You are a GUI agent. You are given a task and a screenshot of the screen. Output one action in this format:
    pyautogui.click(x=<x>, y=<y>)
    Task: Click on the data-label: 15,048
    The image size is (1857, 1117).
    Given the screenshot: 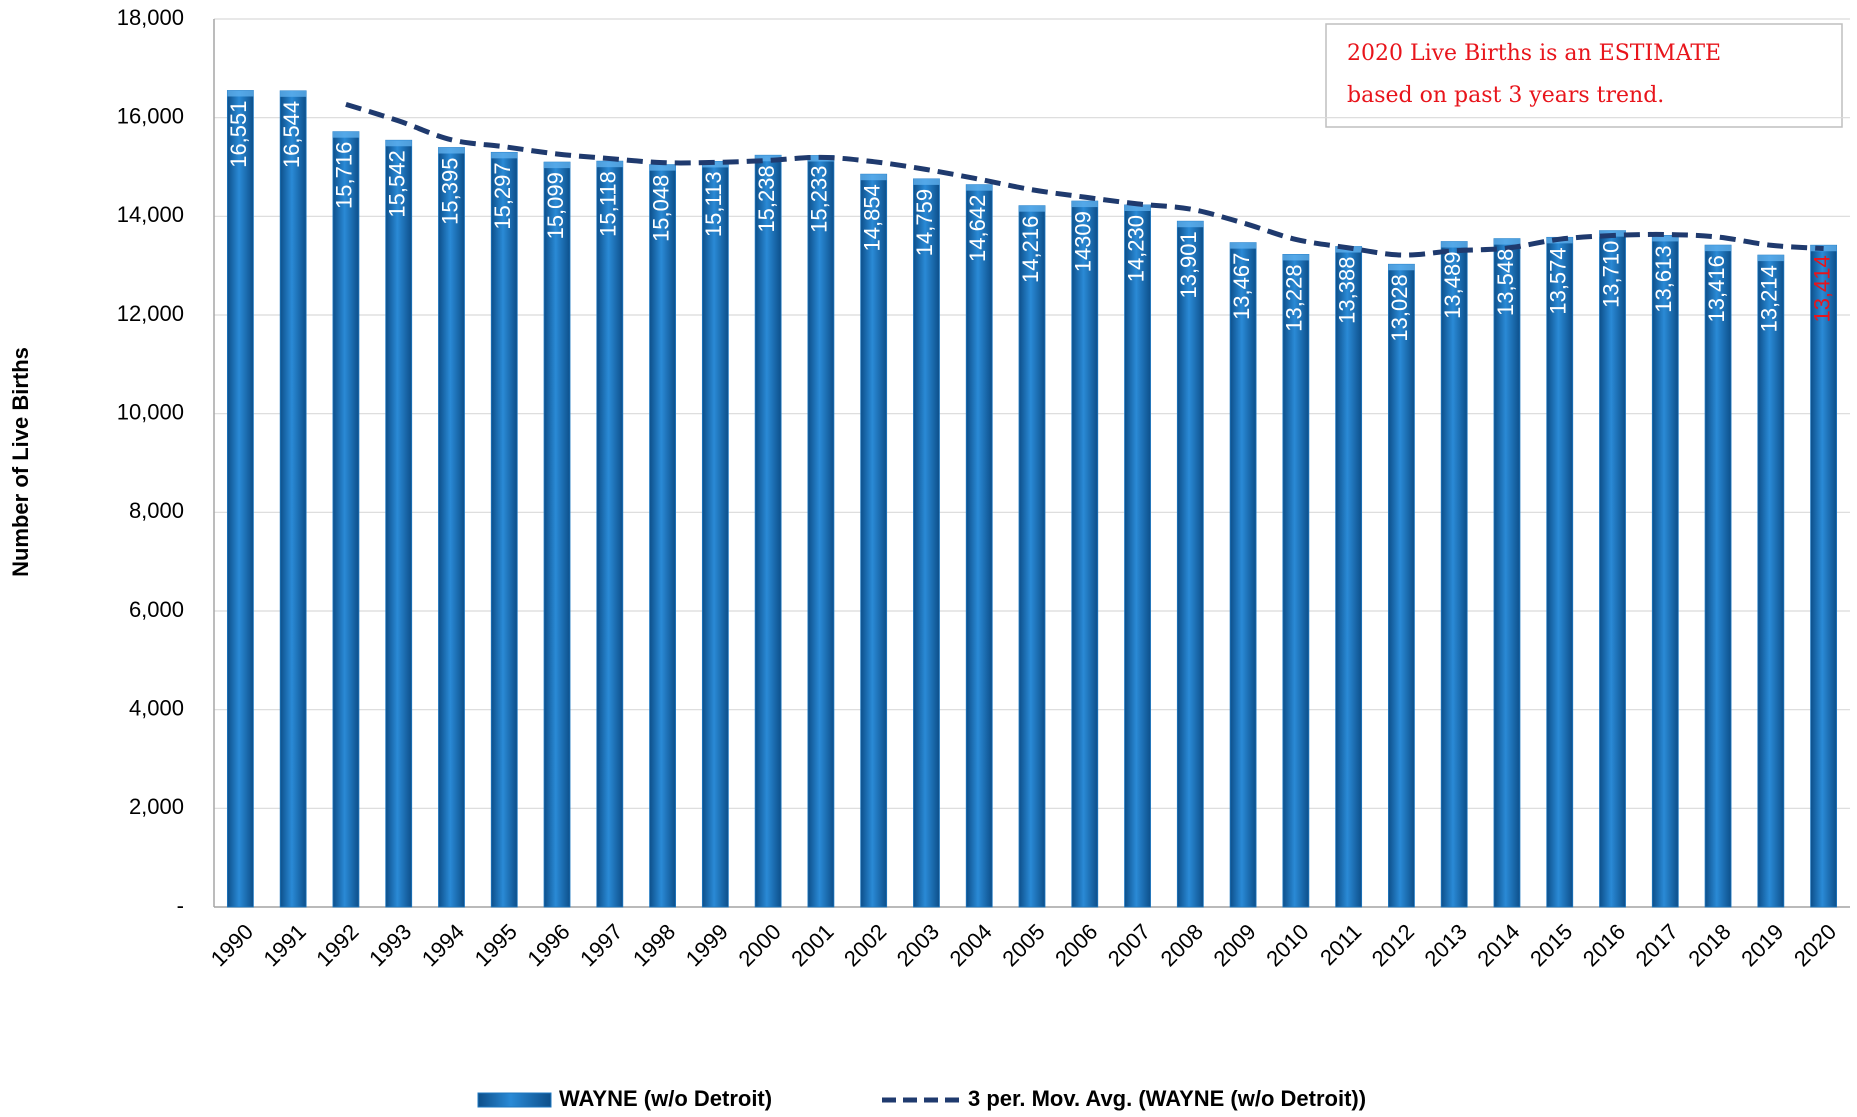 What is the action you would take?
    pyautogui.click(x=660, y=208)
    